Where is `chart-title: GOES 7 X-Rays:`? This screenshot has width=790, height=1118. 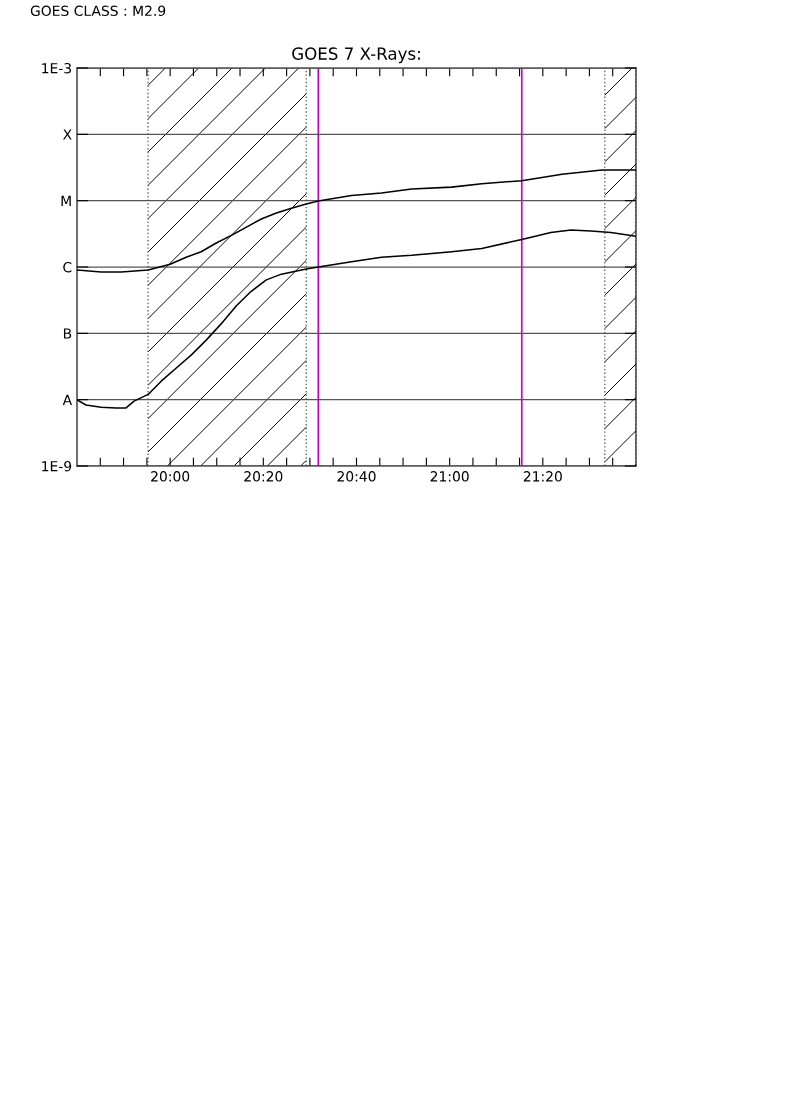 chart-title: GOES 7 X-Rays: is located at coordinates (356, 55).